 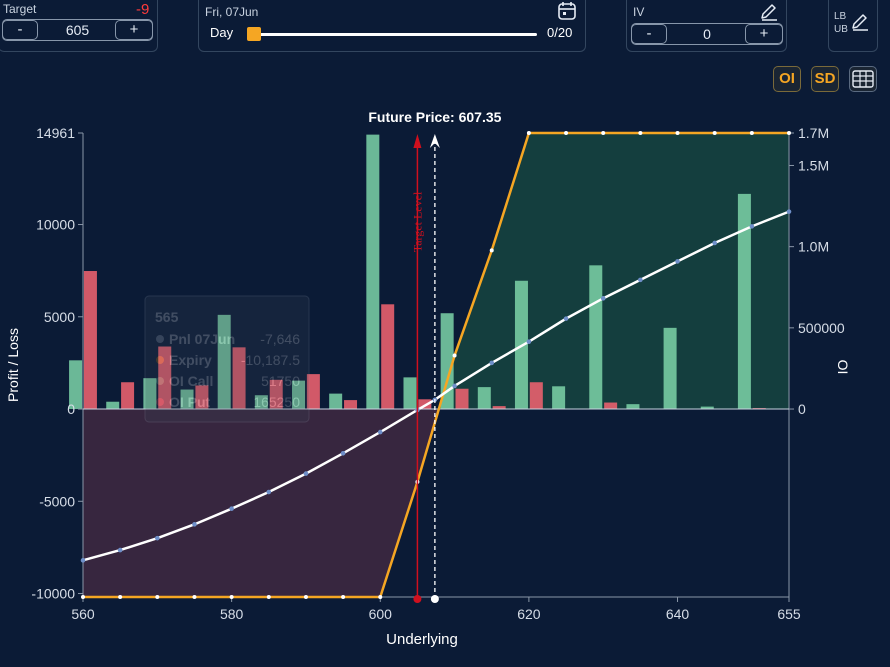 I want to click on x-tick-label: 560, so click(x=83, y=614).